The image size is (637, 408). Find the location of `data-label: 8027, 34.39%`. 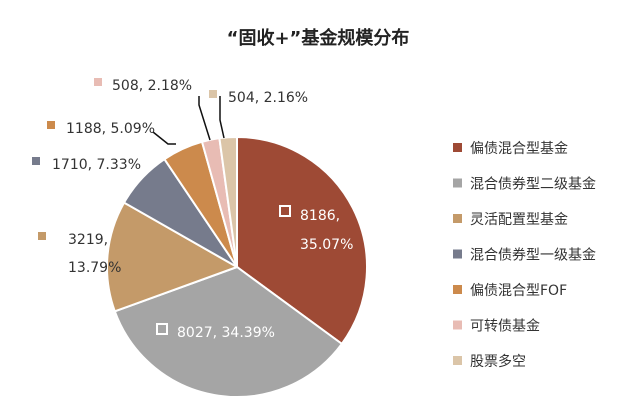

data-label: 8027, 34.39% is located at coordinates (226, 333).